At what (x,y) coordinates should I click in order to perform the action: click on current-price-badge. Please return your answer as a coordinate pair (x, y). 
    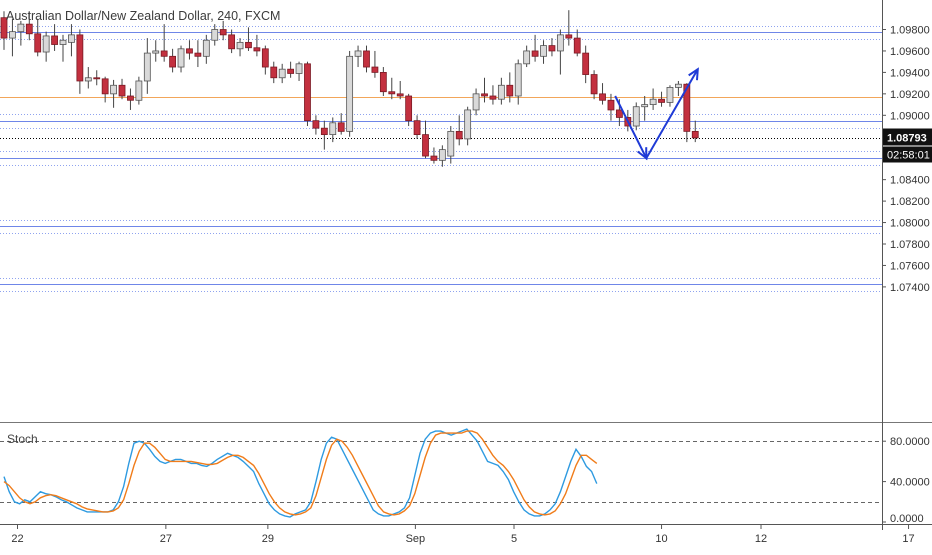
    Looking at the image, I should click on (907, 137).